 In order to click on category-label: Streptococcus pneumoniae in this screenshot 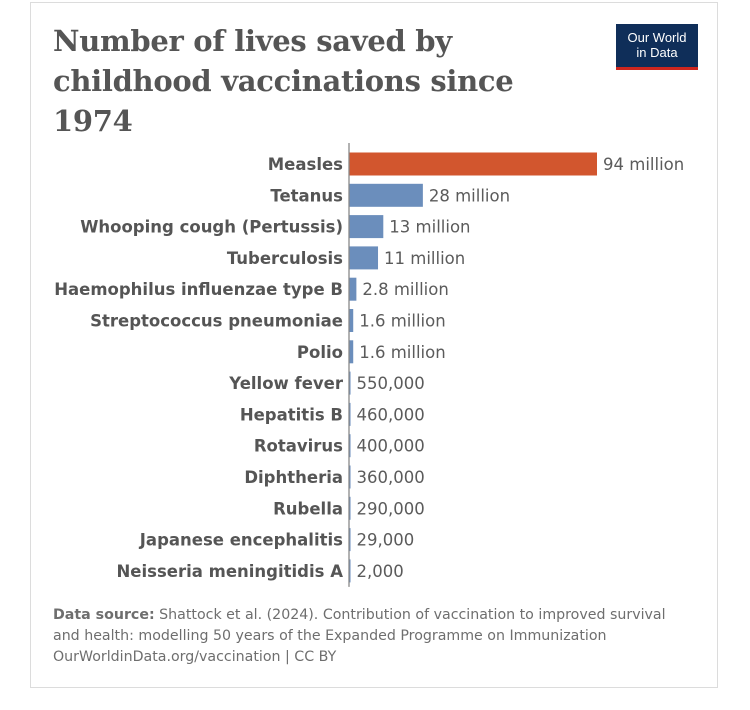, I will do `click(216, 321)`.